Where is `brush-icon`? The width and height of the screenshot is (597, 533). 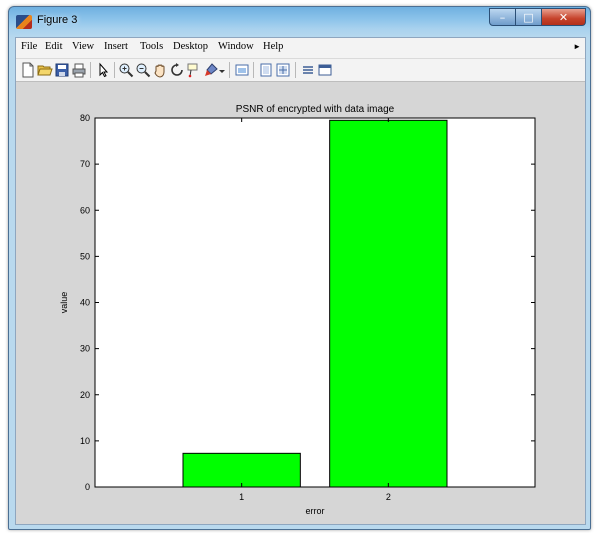
brush-icon is located at coordinates (211, 70).